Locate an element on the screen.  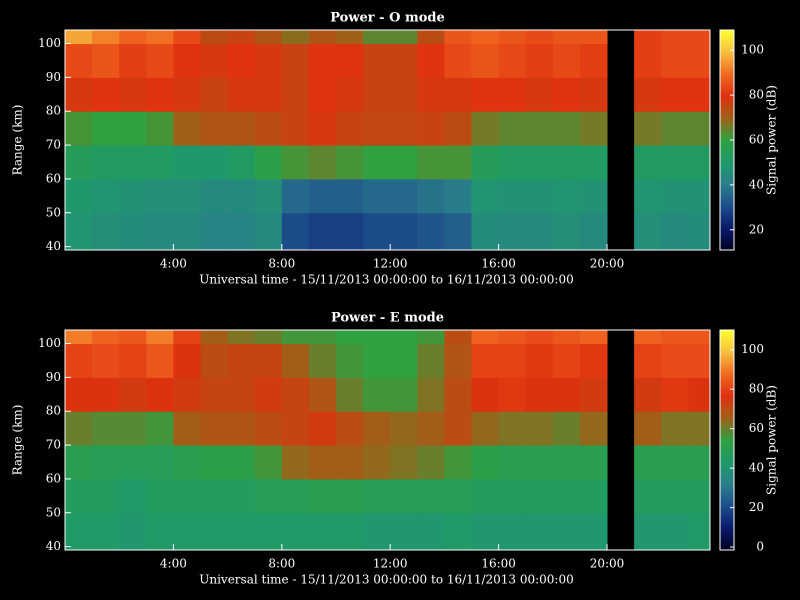
colorbar-tick-label: 80 is located at coordinates (756, 389).